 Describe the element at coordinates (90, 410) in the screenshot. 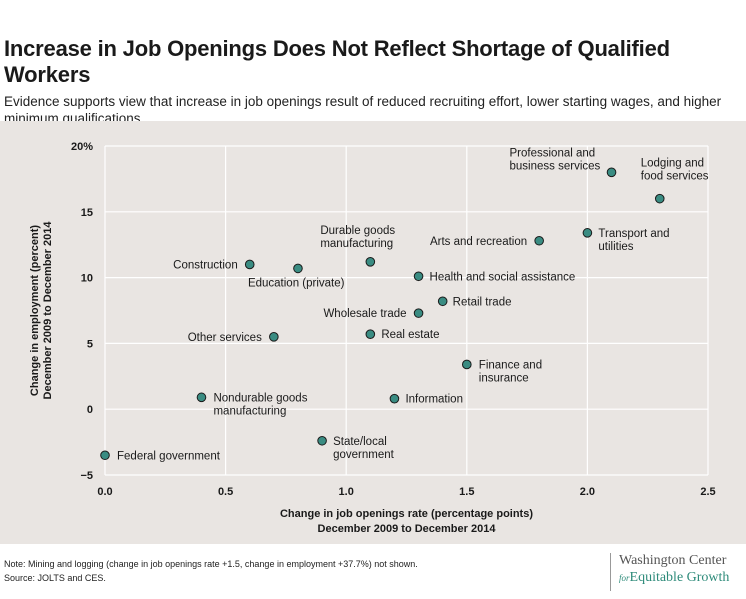

I see `y-tick-label: 0` at that location.